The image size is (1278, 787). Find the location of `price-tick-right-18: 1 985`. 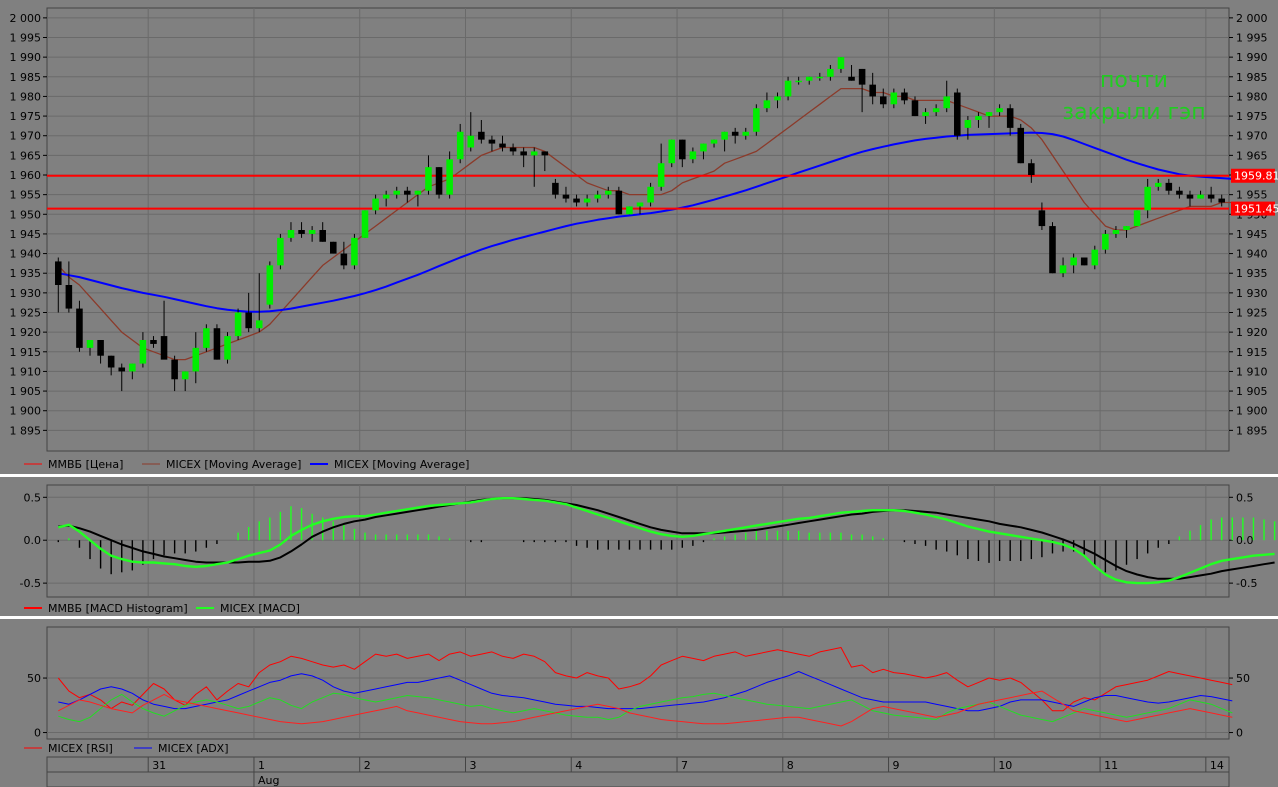

price-tick-right-18: 1 985 is located at coordinates (1252, 77).